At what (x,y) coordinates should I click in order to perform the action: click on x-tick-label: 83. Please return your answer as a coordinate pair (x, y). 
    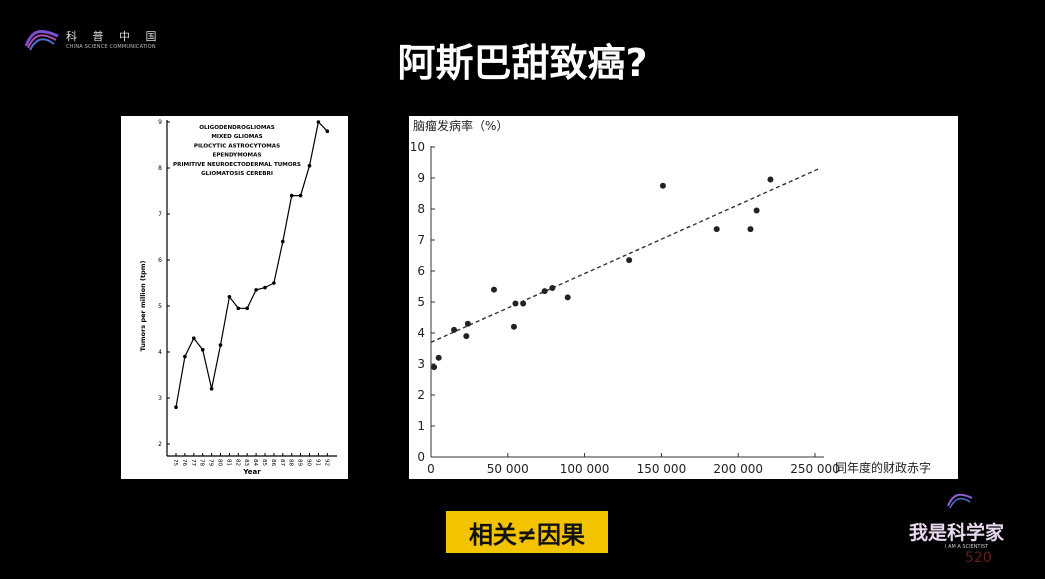
    Looking at the image, I should click on (246, 463).